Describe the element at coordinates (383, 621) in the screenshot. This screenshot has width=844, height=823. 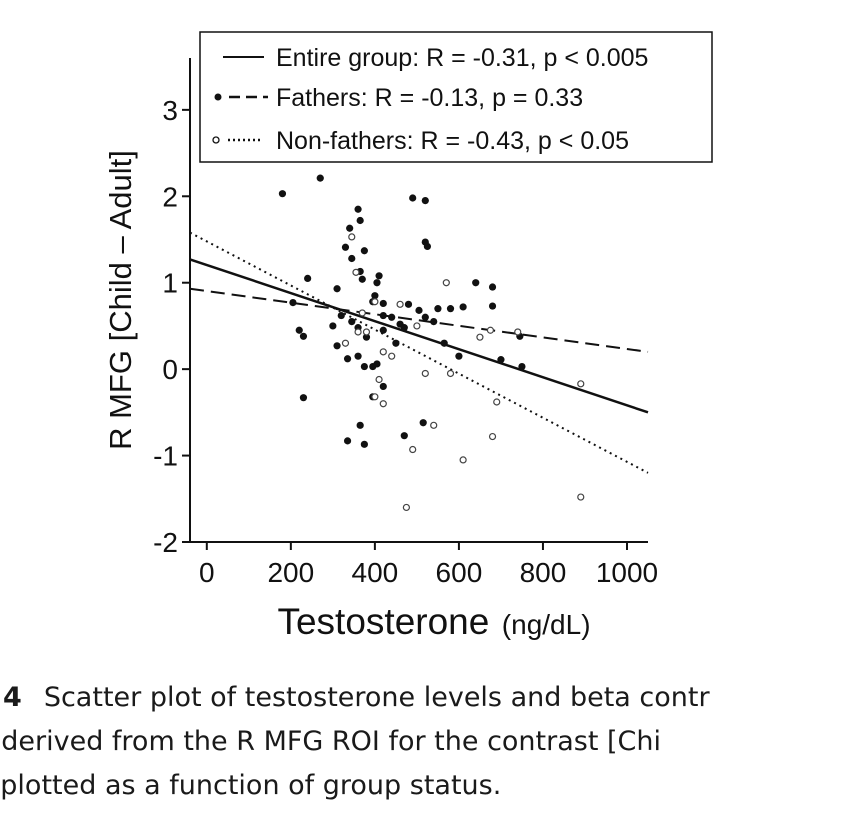
I see `x-axis-title-main: Testosterone` at that location.